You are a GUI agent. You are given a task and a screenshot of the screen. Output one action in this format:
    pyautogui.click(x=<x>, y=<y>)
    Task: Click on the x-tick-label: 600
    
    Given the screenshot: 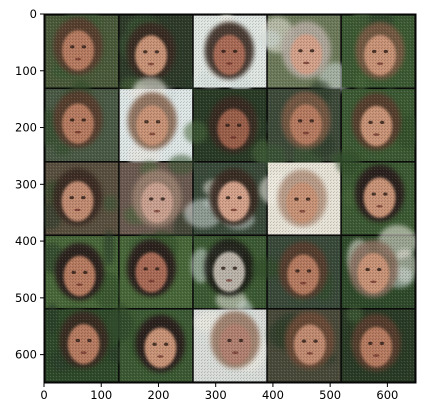 What is the action you would take?
    pyautogui.click(x=387, y=395)
    